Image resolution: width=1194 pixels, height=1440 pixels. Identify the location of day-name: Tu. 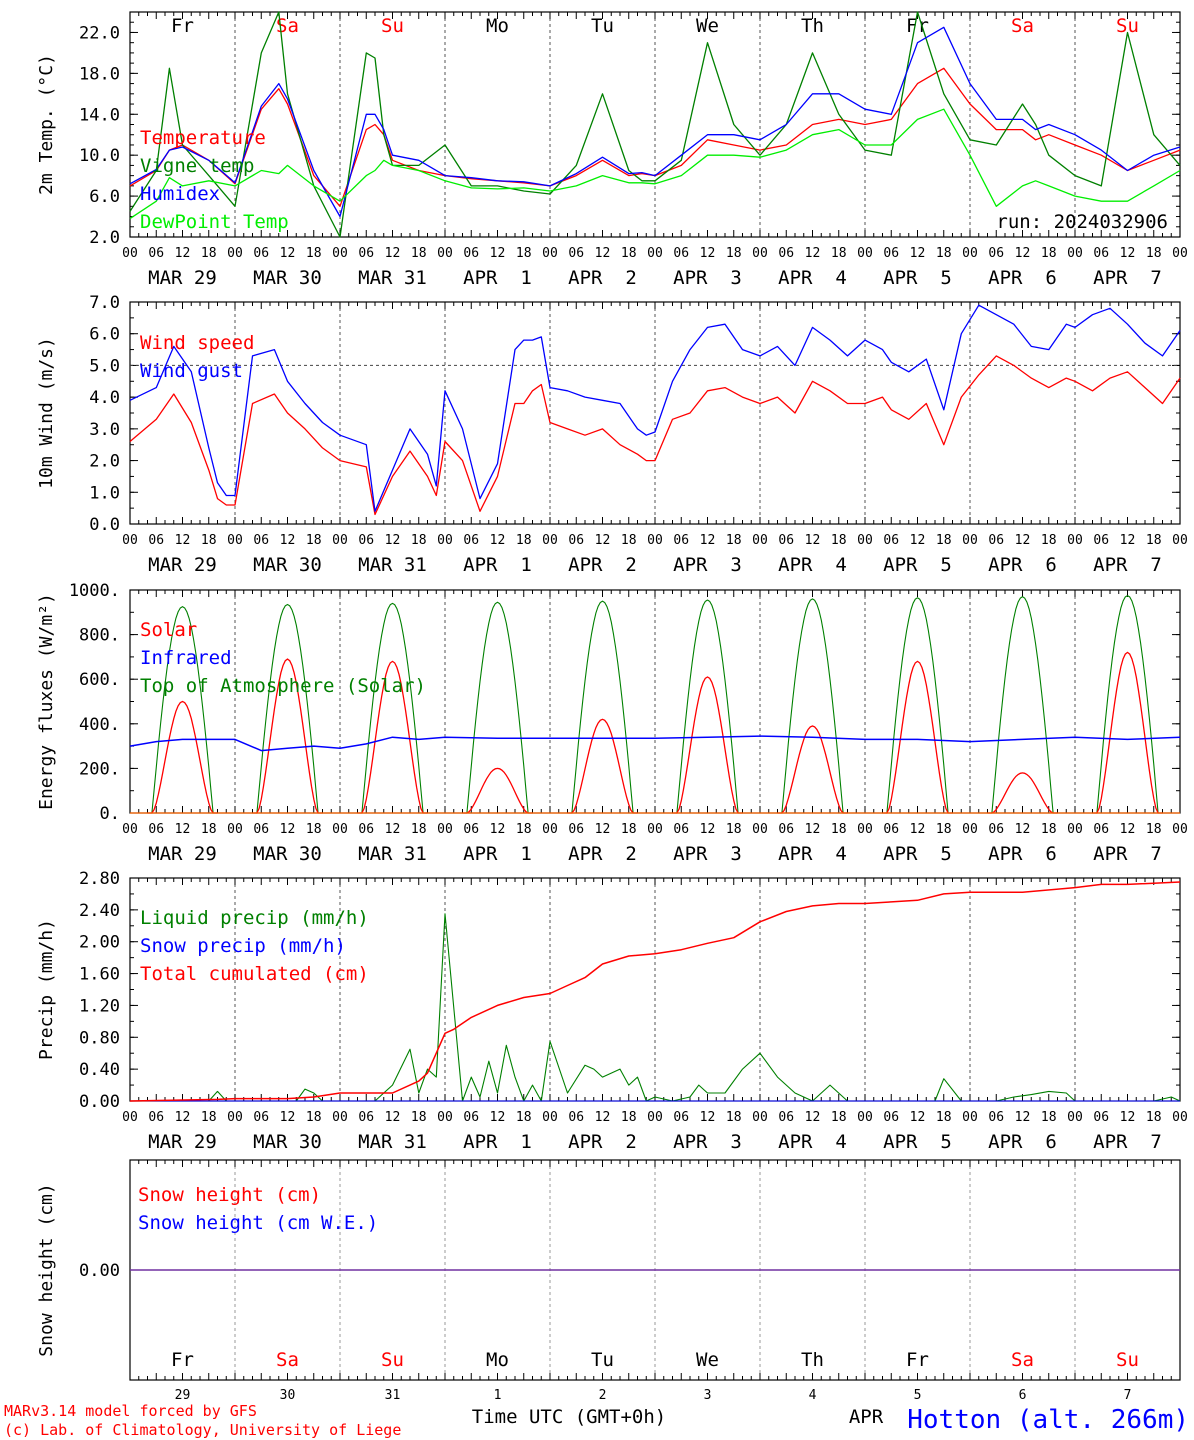
(602, 1360).